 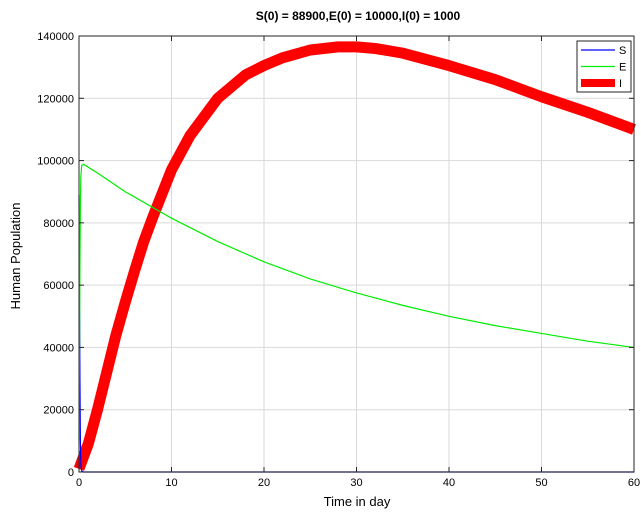 I want to click on x-tick-label: 40, so click(x=449, y=483).